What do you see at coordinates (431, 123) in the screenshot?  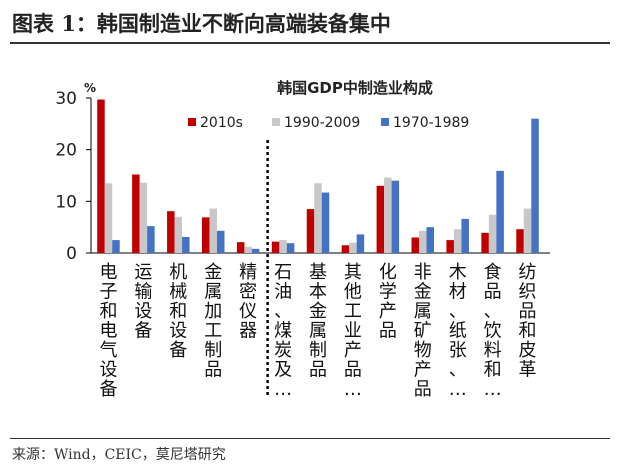 I see `legend-label-2: 1970-1989` at bounding box center [431, 123].